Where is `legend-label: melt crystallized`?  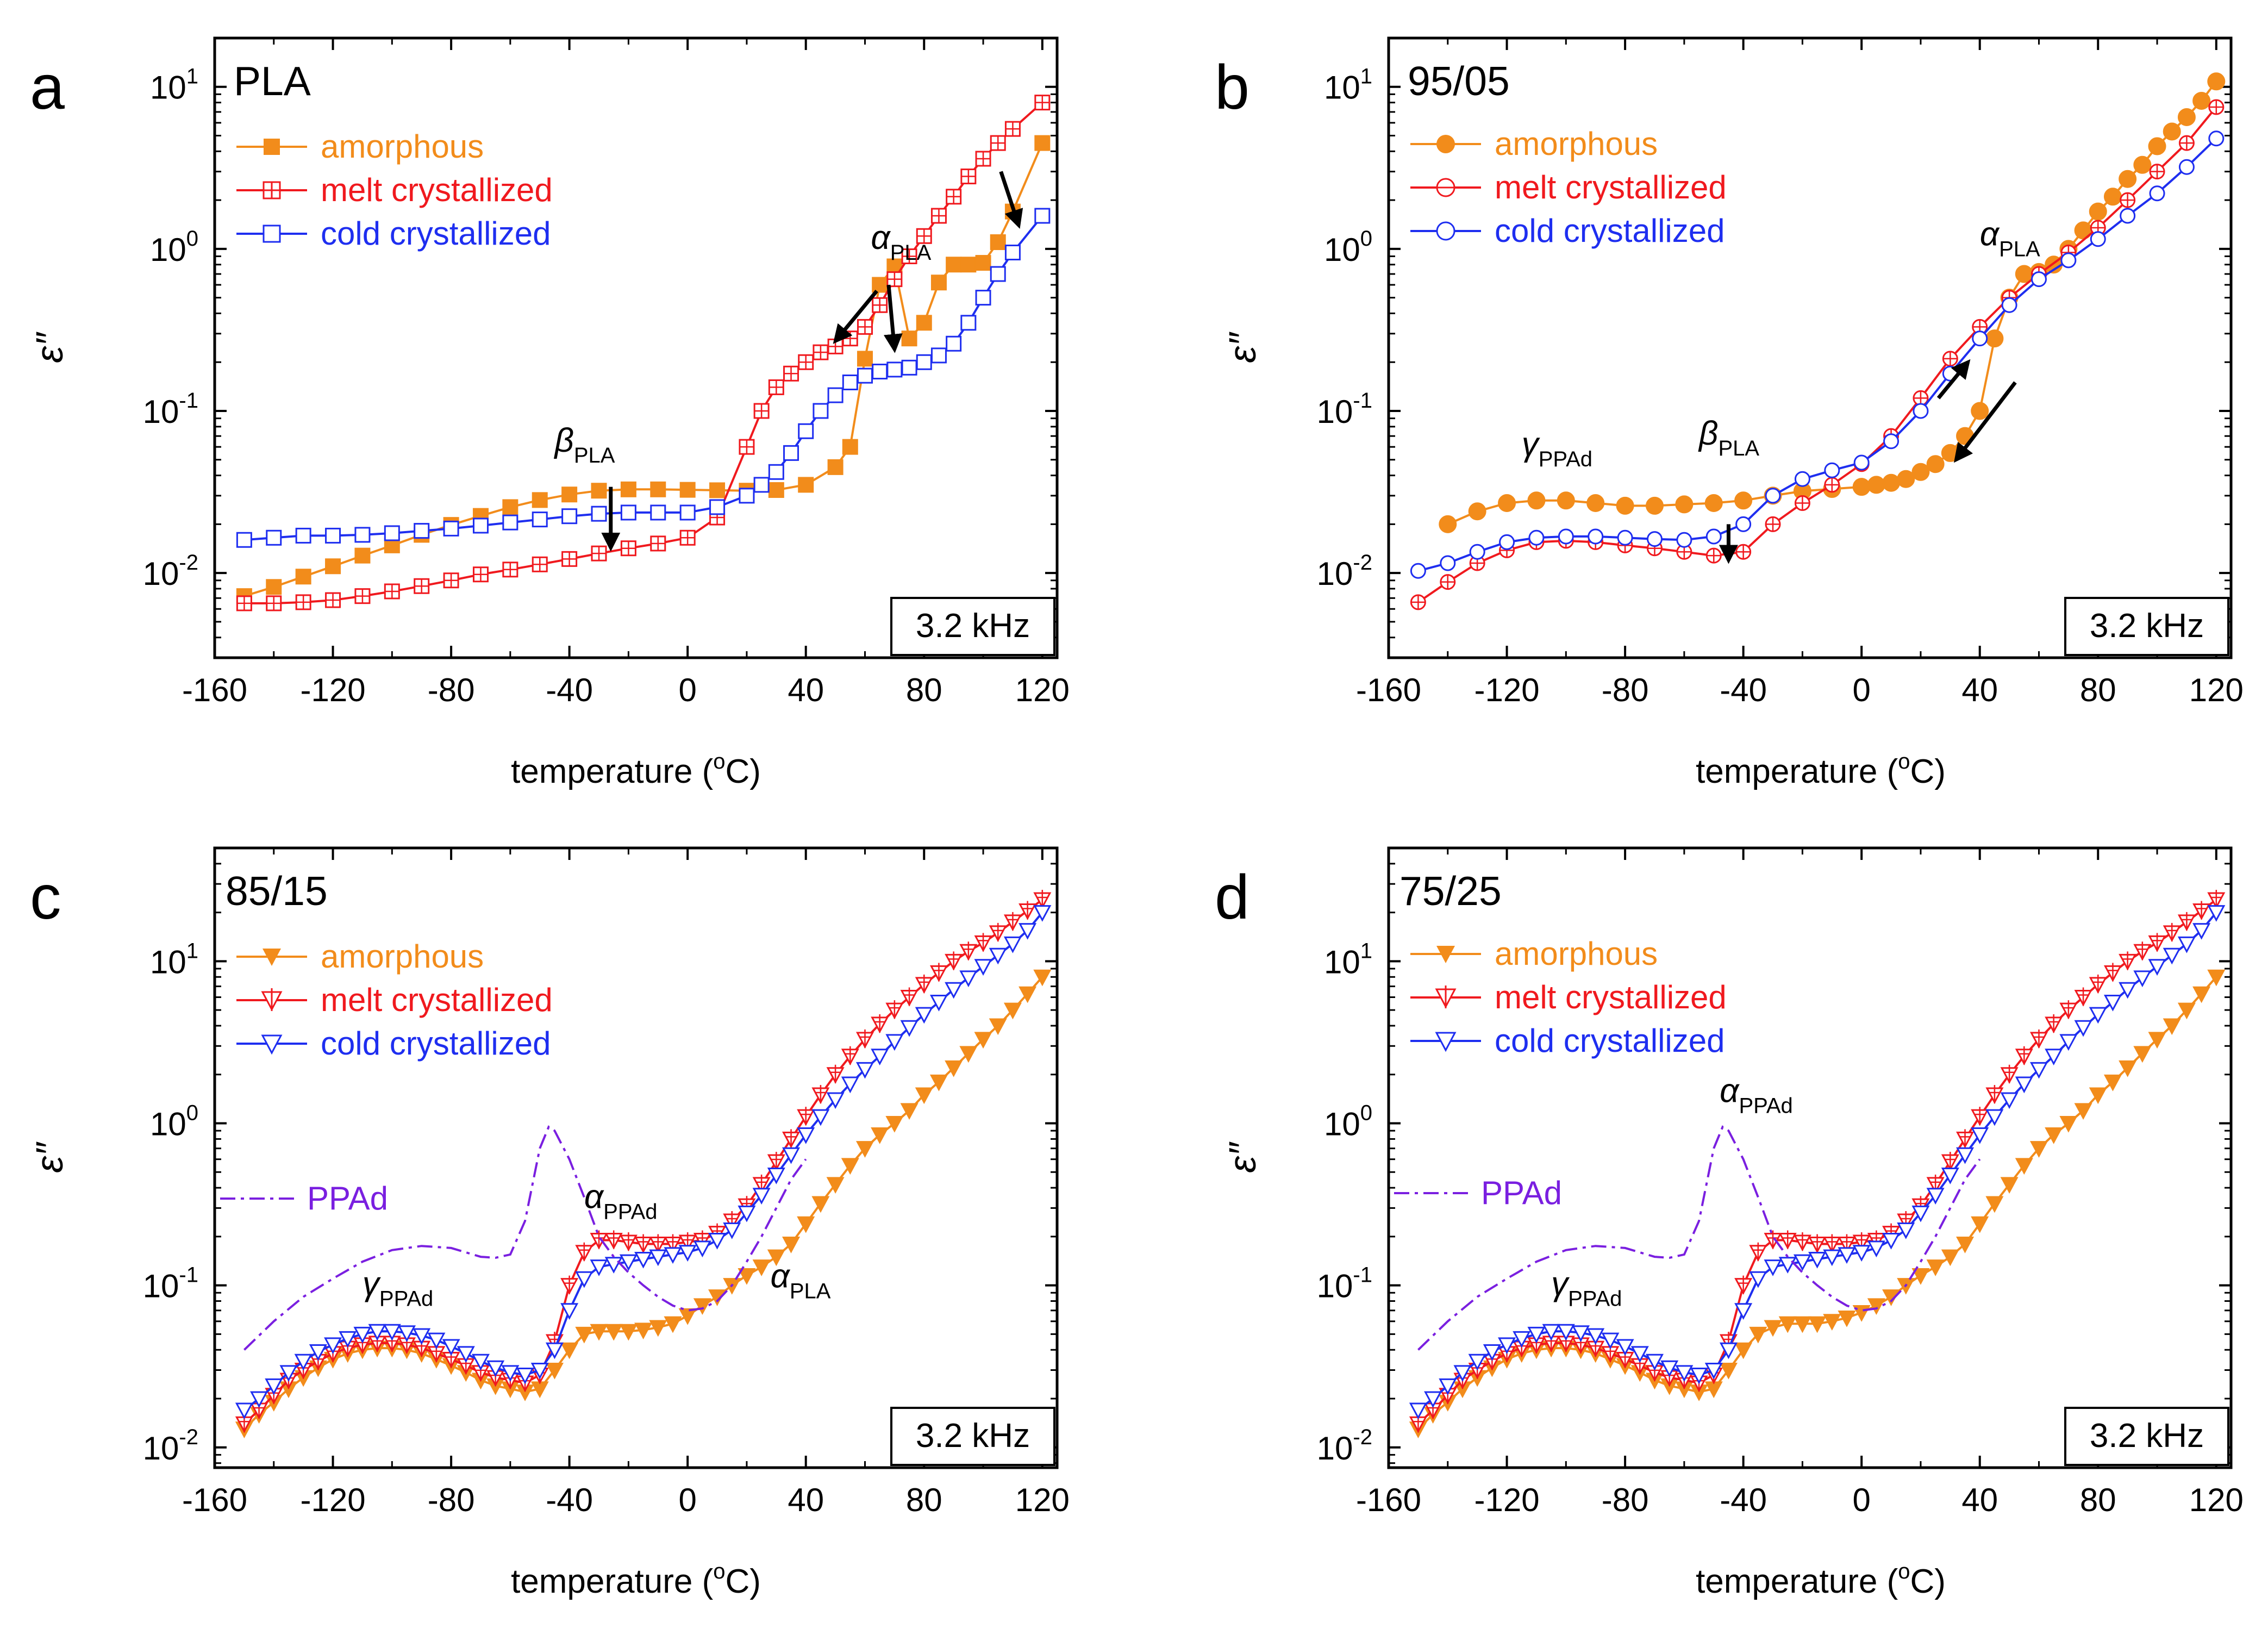
legend-label: melt crystallized is located at coordinates (437, 190).